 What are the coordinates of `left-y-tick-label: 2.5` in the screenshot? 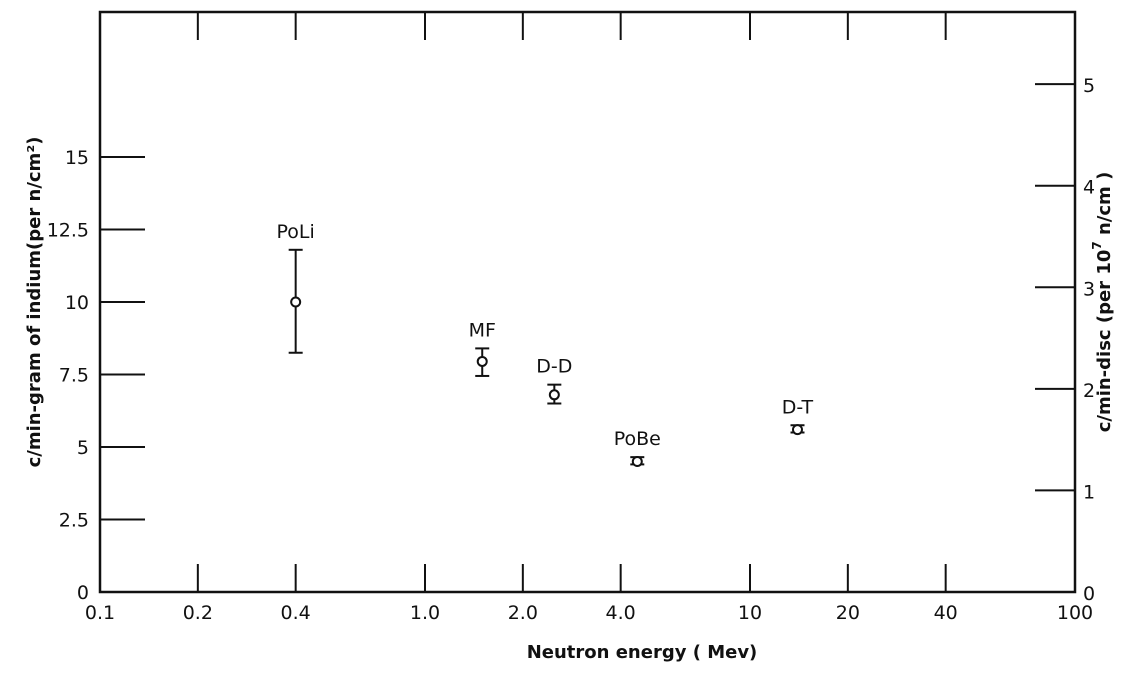 It's located at (74, 521).